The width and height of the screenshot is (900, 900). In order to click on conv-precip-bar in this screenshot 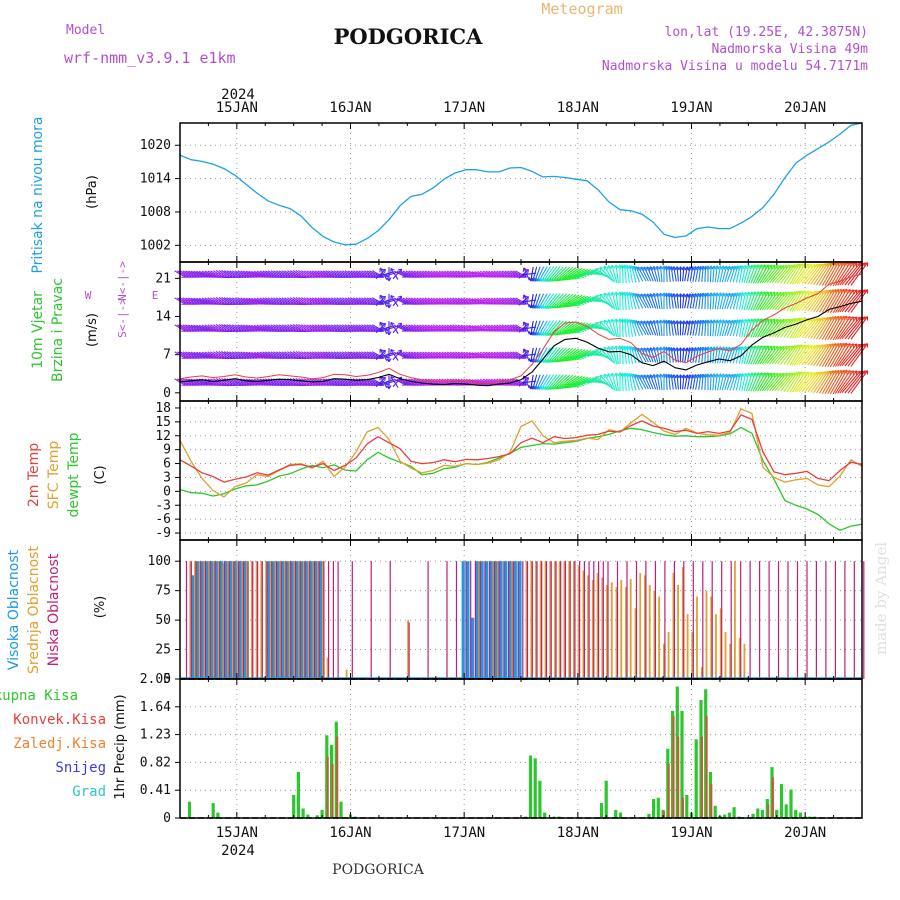, I will do `click(332, 790)`.